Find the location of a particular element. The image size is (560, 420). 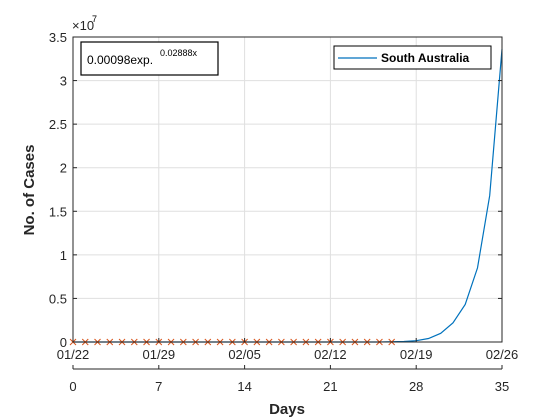

annotation-frame is located at coordinates (149, 58).